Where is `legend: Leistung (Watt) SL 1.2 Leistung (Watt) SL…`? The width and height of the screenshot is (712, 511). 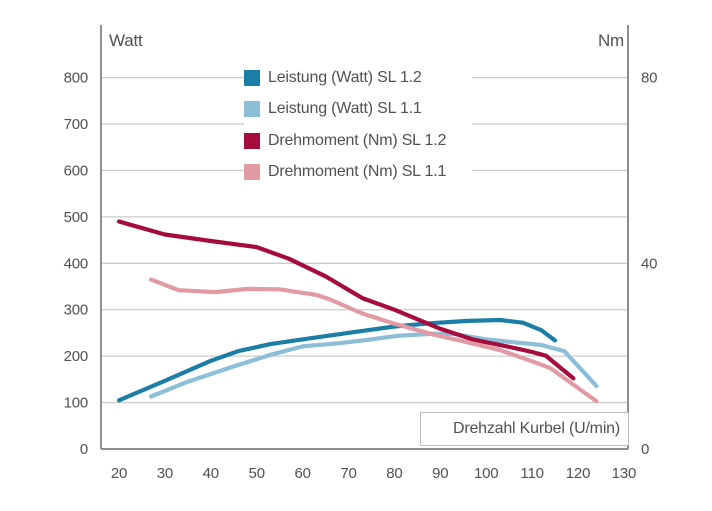
legend: Leistung (Watt) SL 1.2 Leistung (Watt) SL… is located at coordinates (358, 125).